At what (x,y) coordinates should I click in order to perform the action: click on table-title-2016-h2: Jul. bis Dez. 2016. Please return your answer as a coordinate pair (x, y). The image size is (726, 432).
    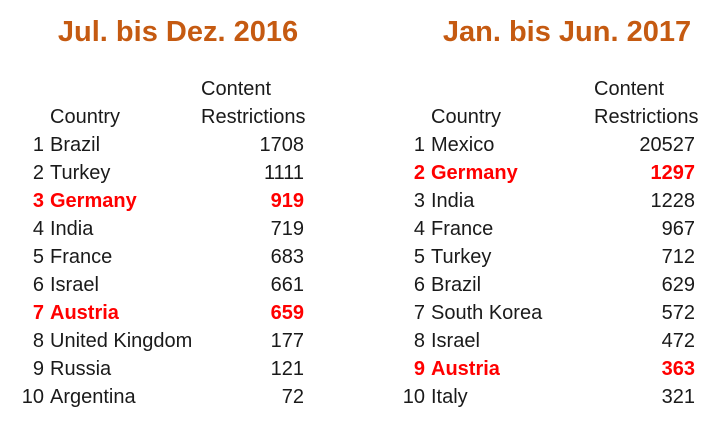
    Looking at the image, I should click on (178, 32).